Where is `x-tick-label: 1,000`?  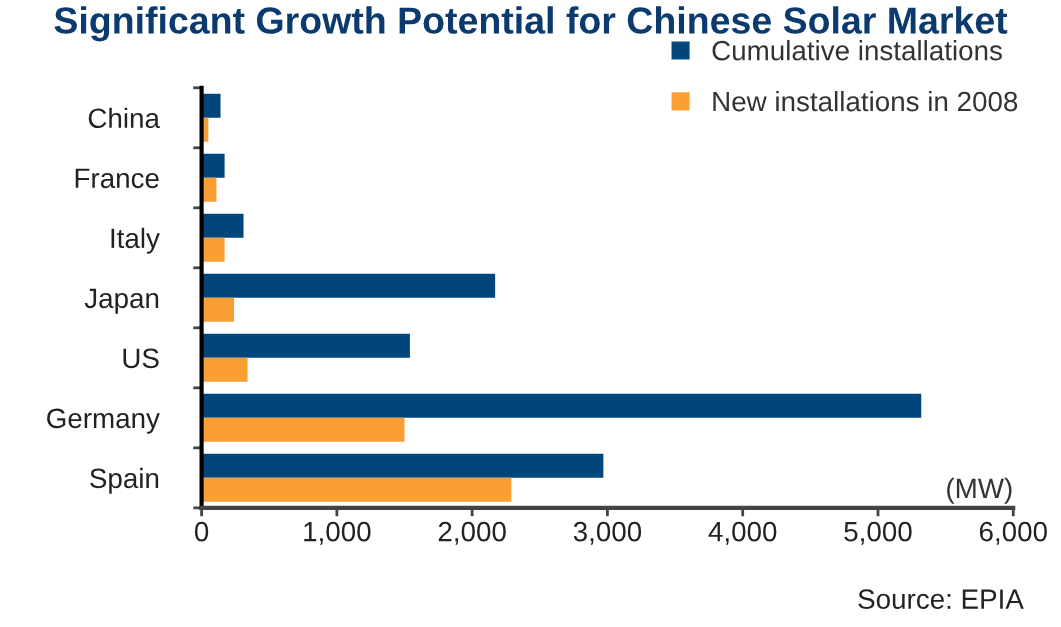
x-tick-label: 1,000 is located at coordinates (337, 533).